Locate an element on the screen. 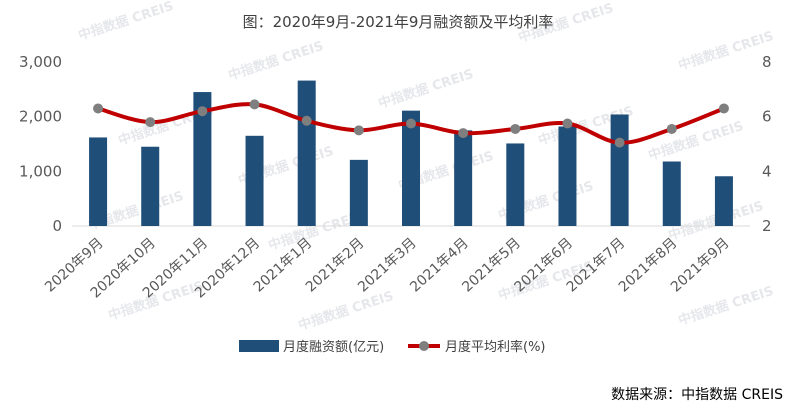 Image resolution: width=796 pixels, height=412 pixels. left-axis-tick-label: 0 is located at coordinates (57, 226).